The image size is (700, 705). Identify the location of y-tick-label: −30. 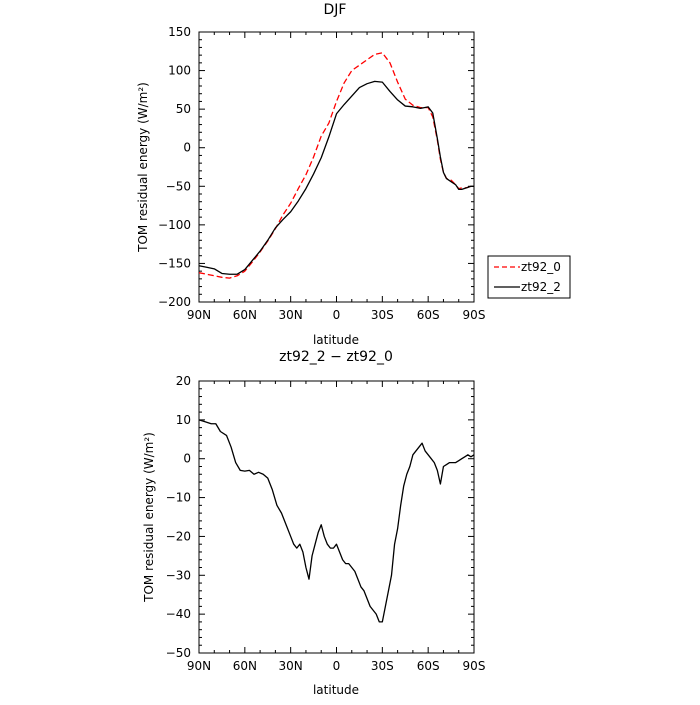
(178, 575).